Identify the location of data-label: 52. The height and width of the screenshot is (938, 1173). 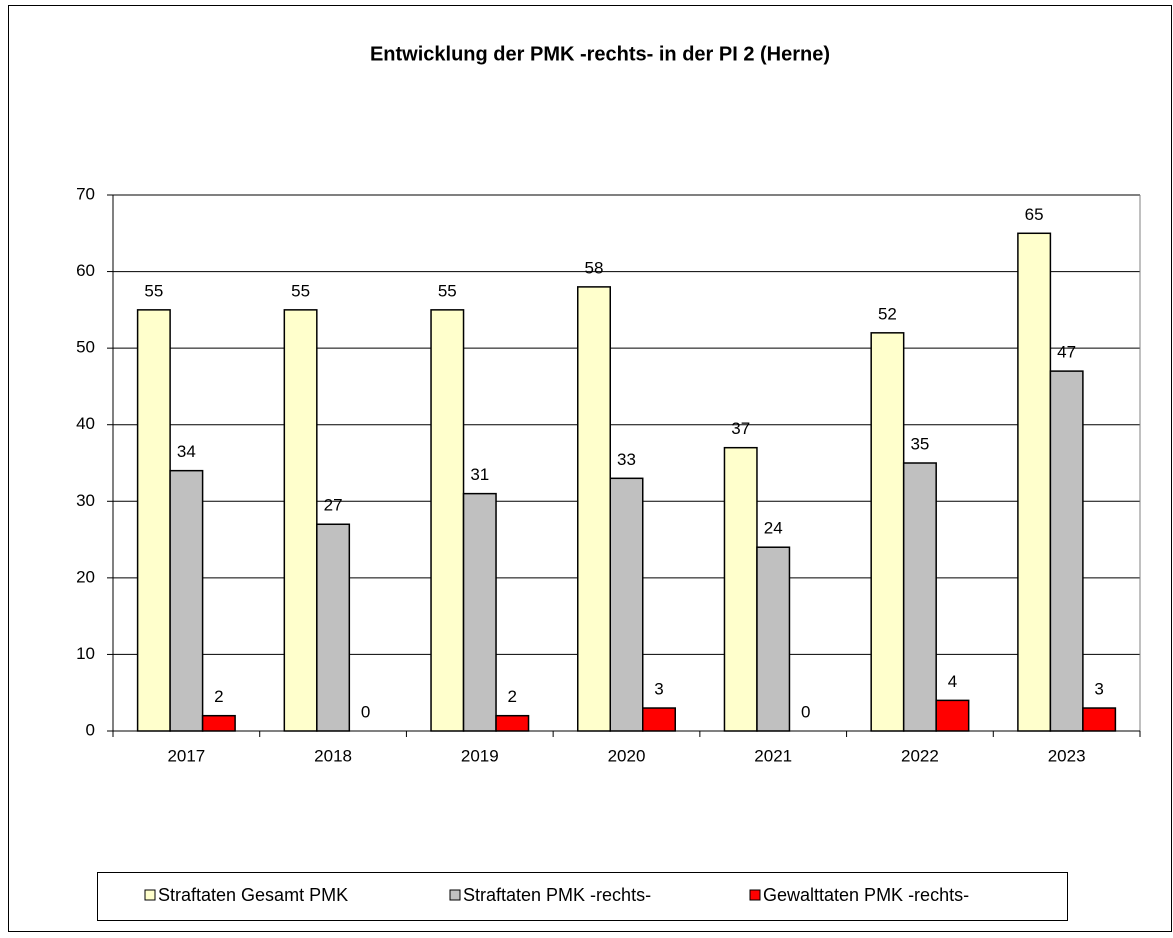
(887, 313).